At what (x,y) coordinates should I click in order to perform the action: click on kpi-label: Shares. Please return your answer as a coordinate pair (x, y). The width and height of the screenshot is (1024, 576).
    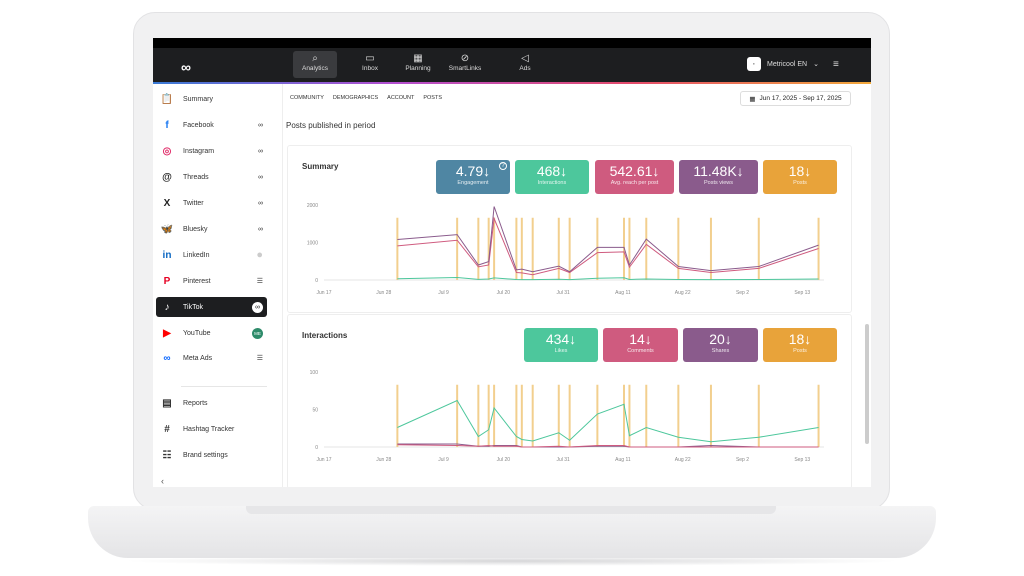
    Looking at the image, I should click on (720, 351).